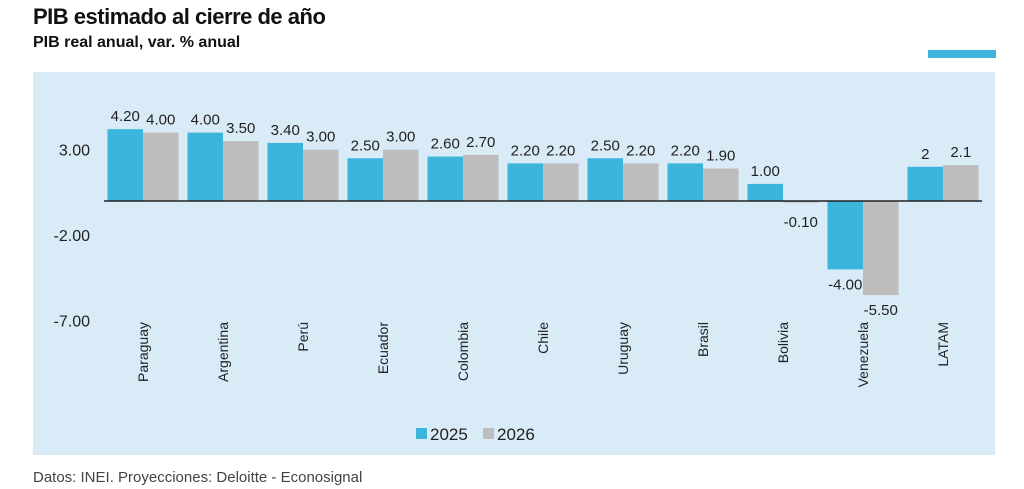 The height and width of the screenshot is (489, 1024). I want to click on data-label: 3.50, so click(240, 128).